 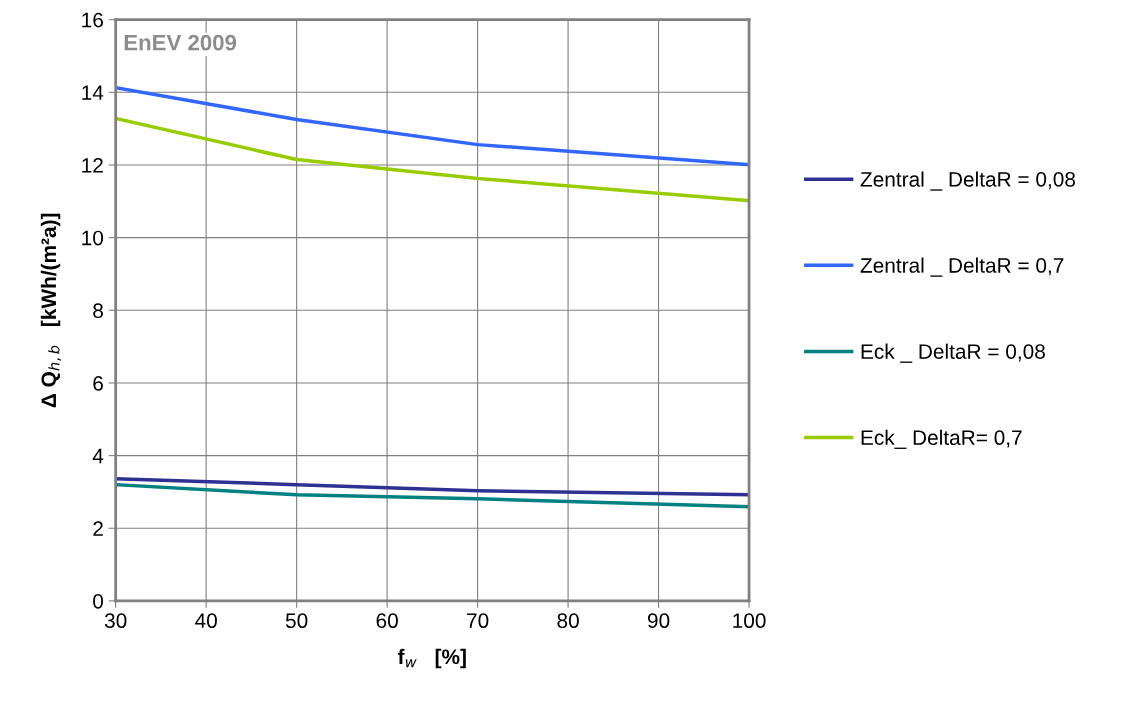 I want to click on text: f$_{w}$ [%], so click(x=431, y=658).